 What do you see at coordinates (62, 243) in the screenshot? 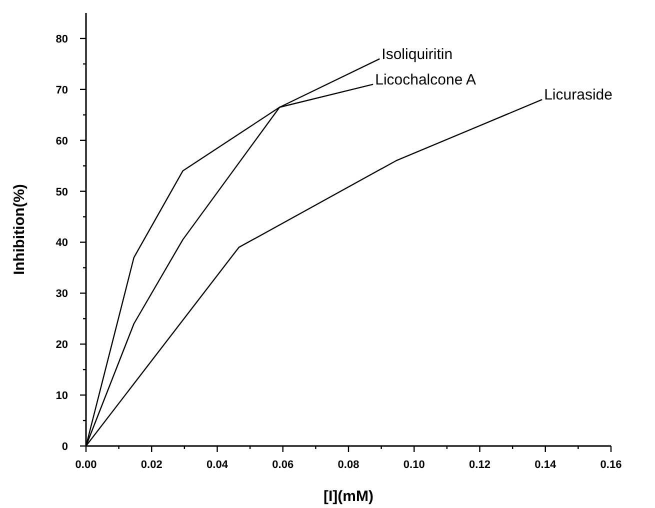
I see `y-tick-label: 40` at bounding box center [62, 243].